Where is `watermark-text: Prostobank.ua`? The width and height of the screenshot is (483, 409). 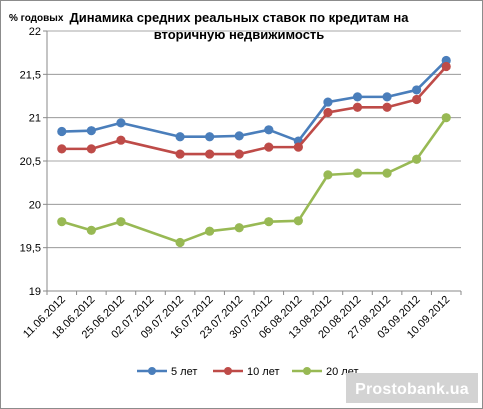 watermark-text: Prostobank.ua is located at coordinates (412, 389).